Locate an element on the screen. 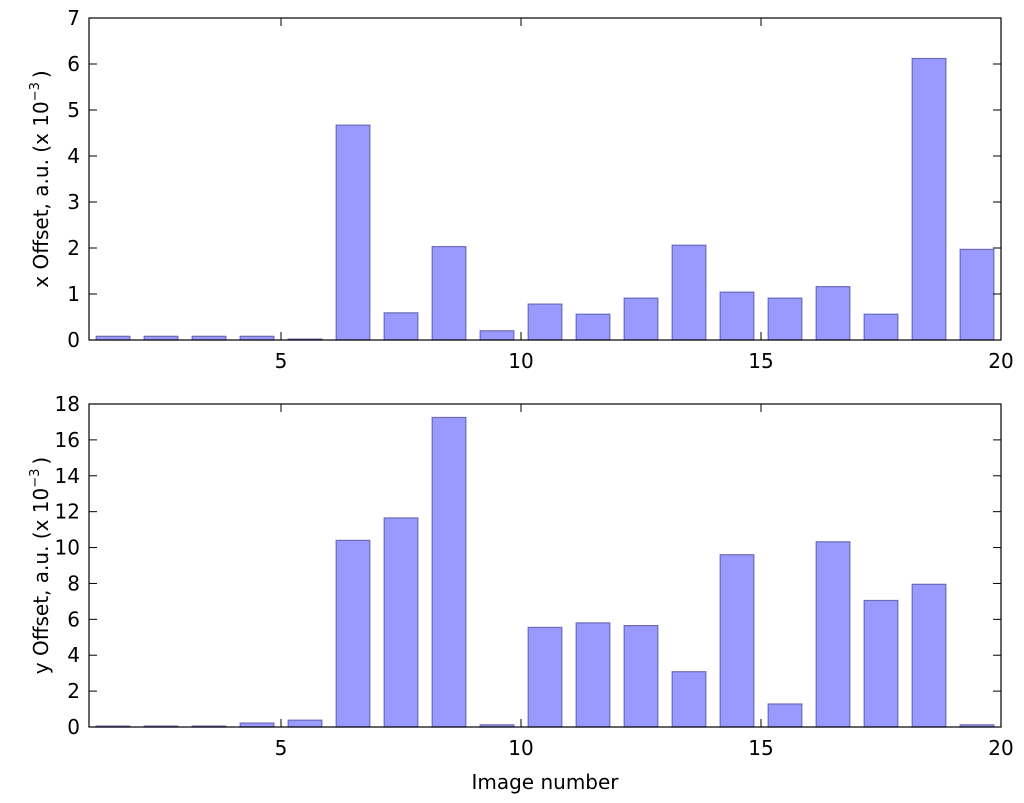 Image resolution: width=1024 pixels, height=803 pixels. y-tick-label: 12 is located at coordinates (67, 512).